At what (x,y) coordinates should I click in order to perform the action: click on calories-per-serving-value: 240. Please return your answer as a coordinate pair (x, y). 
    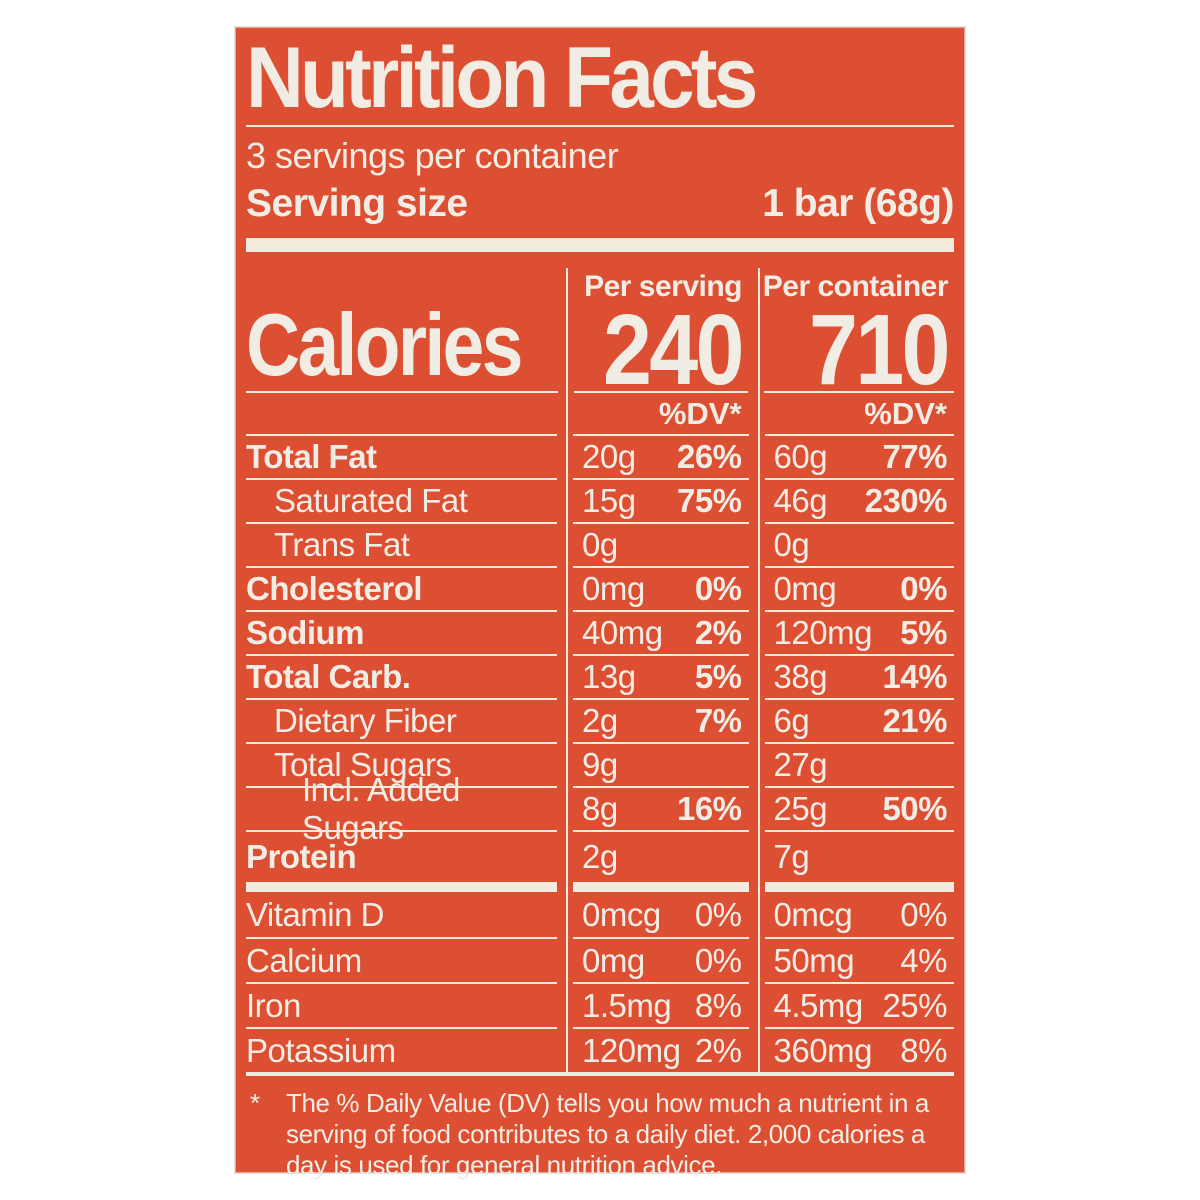
    Looking at the image, I should click on (674, 350).